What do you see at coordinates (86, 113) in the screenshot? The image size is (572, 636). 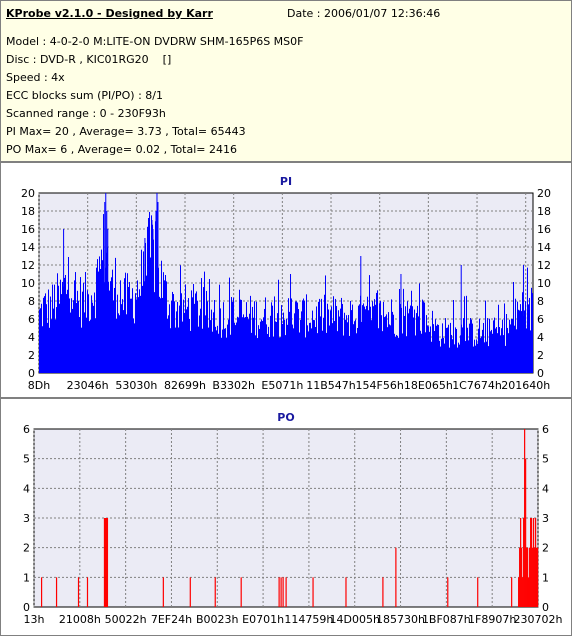 I see `range-info: Scanned range : 0 - 230F93h` at bounding box center [86, 113].